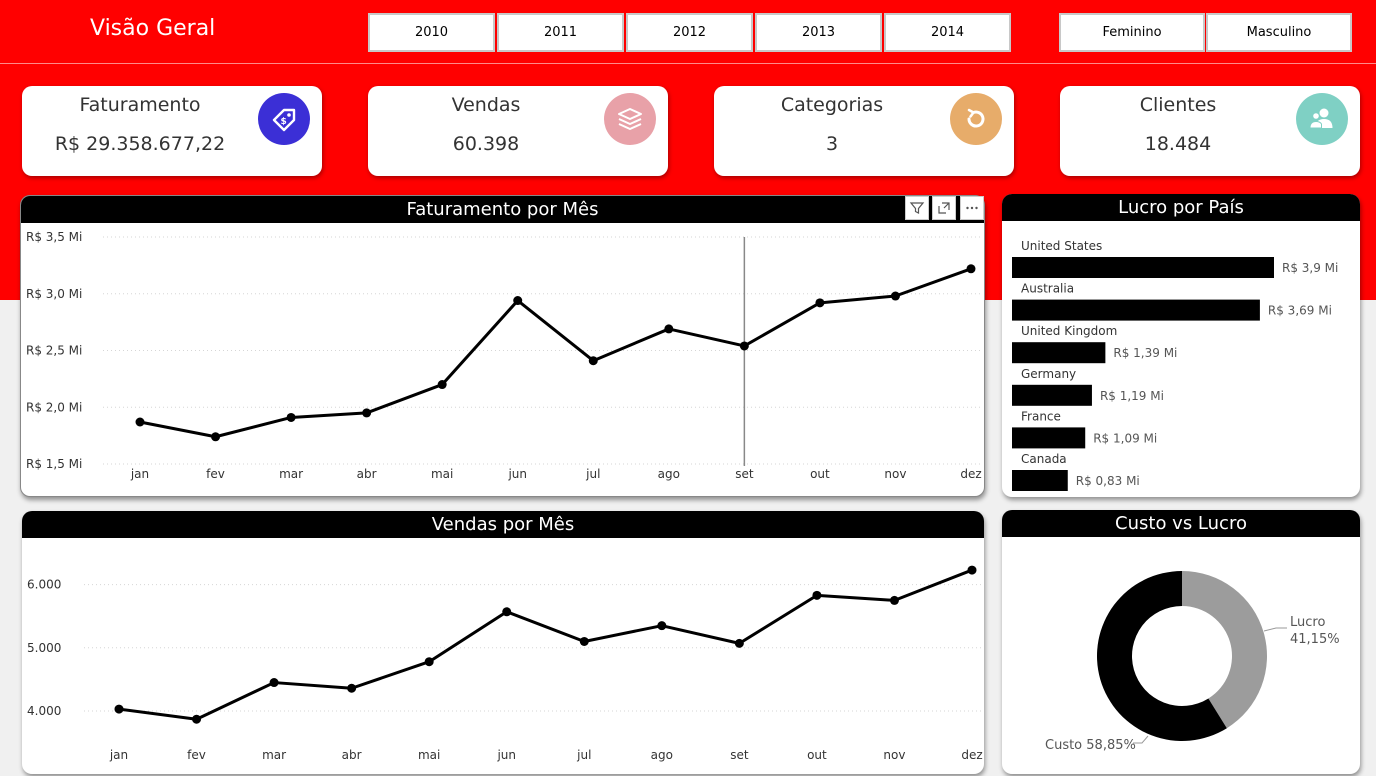 This screenshot has height=776, width=1376. Describe the element at coordinates (44, 711) in the screenshot. I see `y-tick-label: 4.000` at that location.